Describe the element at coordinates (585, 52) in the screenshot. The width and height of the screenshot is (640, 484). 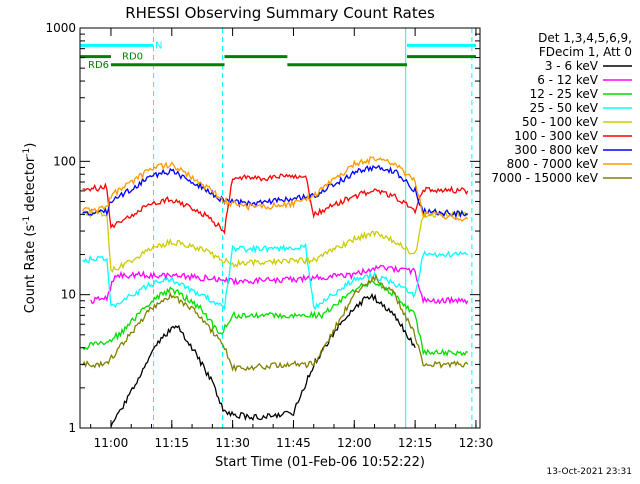
I see `legend-header-line-2: FDecim 1, Att 0` at that location.